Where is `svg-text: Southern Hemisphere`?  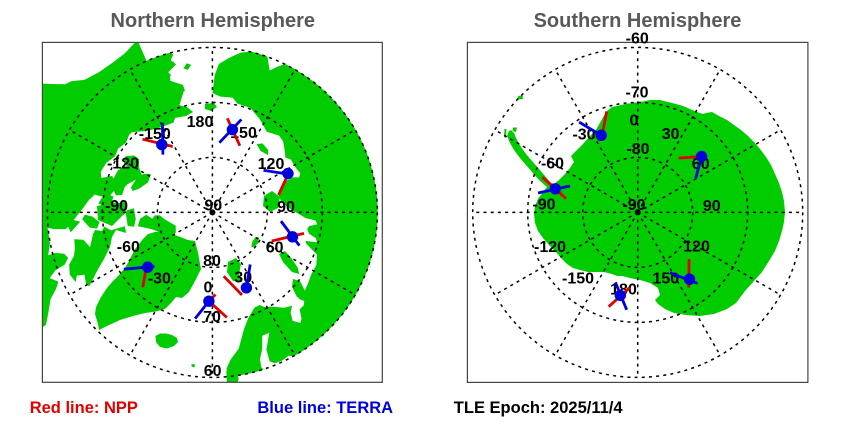 svg-text: Southern Hemisphere is located at coordinates (638, 21).